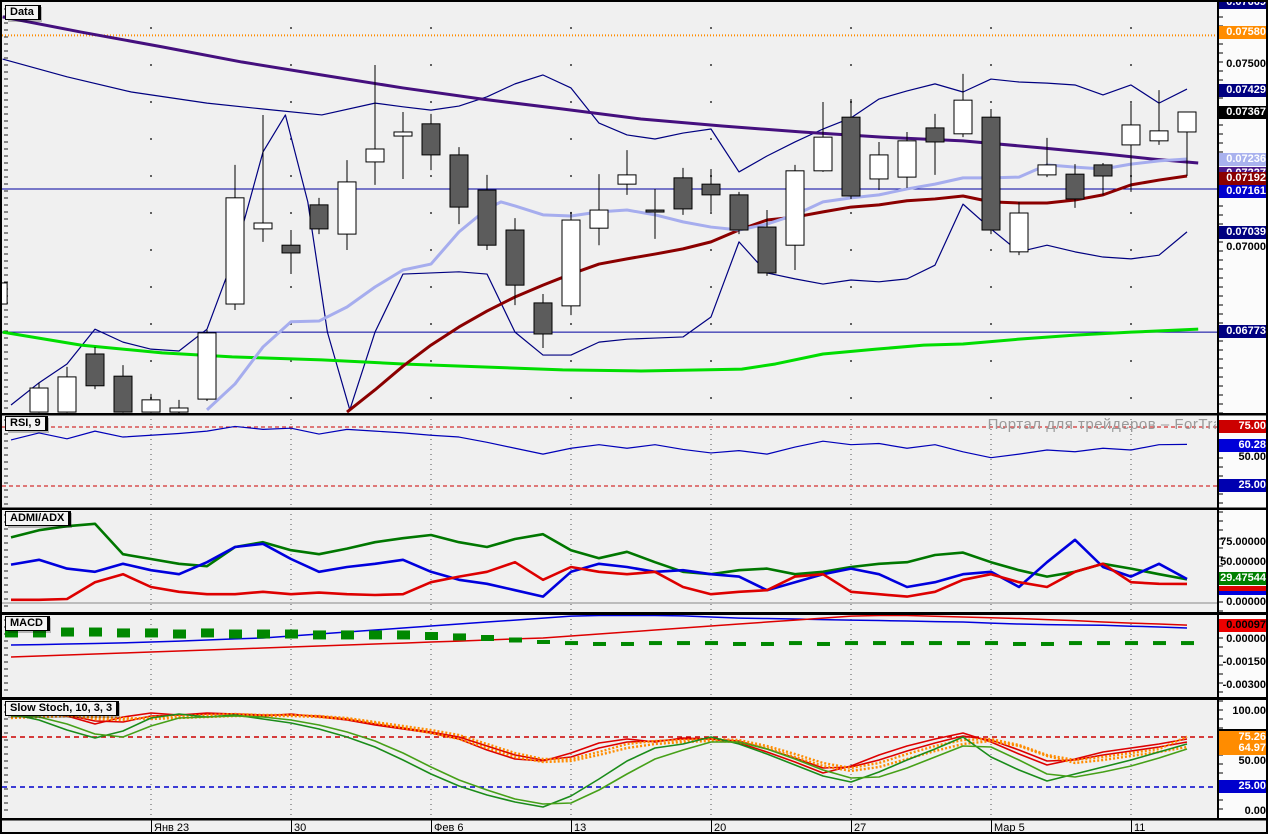 The image size is (1268, 834). What do you see at coordinates (1242, 625) in the screenshot?
I see `axis-label: 0.00097` at bounding box center [1242, 625].